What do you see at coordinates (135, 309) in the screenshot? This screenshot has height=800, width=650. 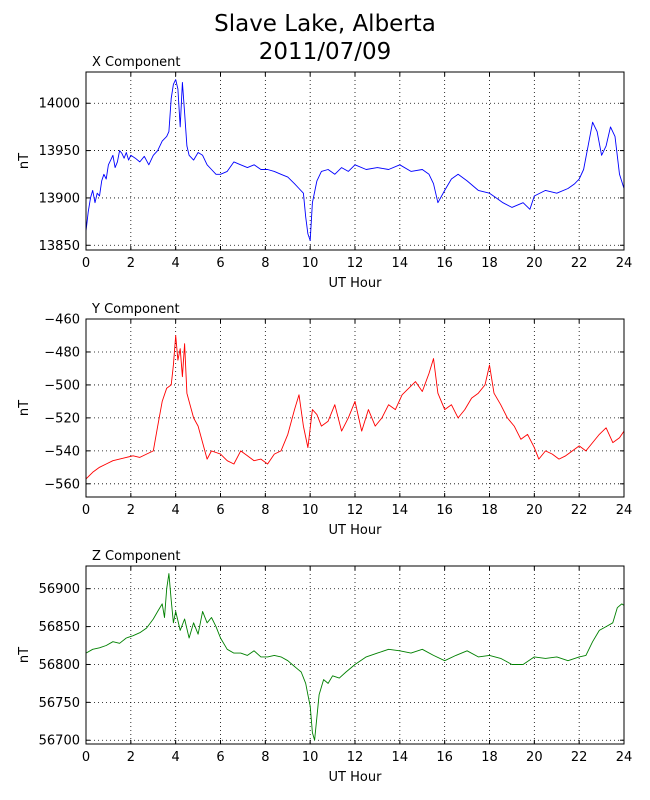 I see `panel-title: Y Component` at bounding box center [135, 309].